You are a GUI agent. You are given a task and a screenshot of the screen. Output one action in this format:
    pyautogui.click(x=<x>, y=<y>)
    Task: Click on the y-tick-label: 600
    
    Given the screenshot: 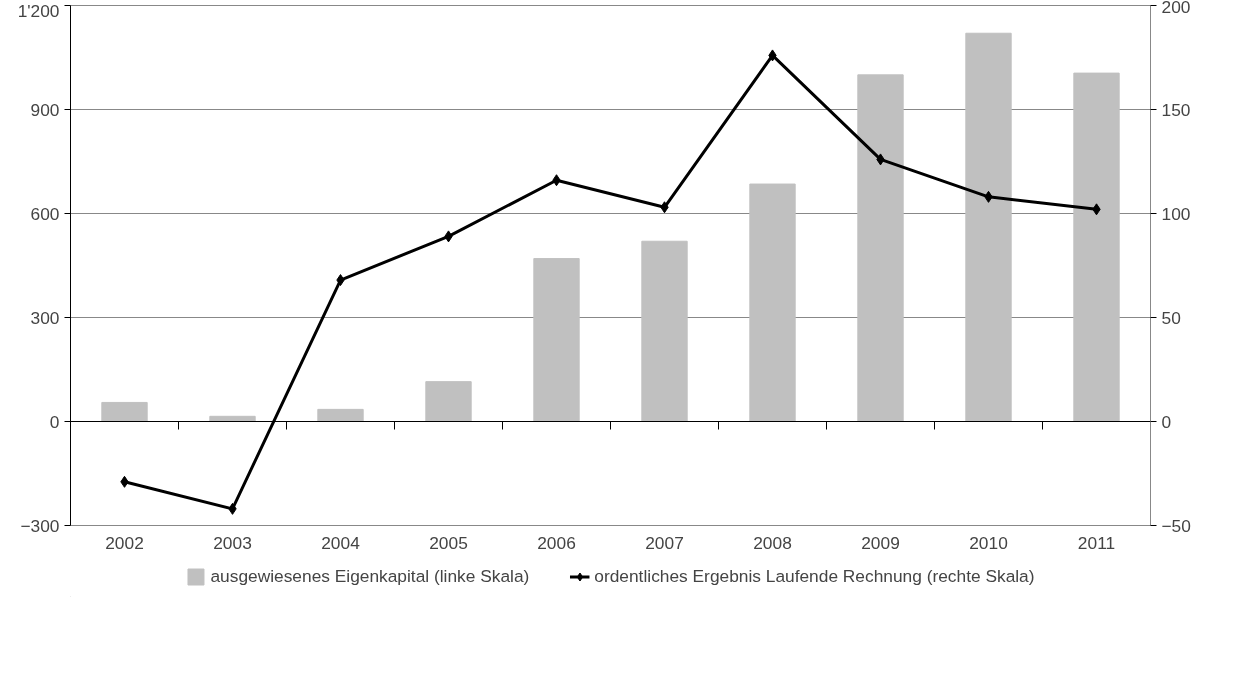 What is the action you would take?
    pyautogui.click(x=45, y=213)
    